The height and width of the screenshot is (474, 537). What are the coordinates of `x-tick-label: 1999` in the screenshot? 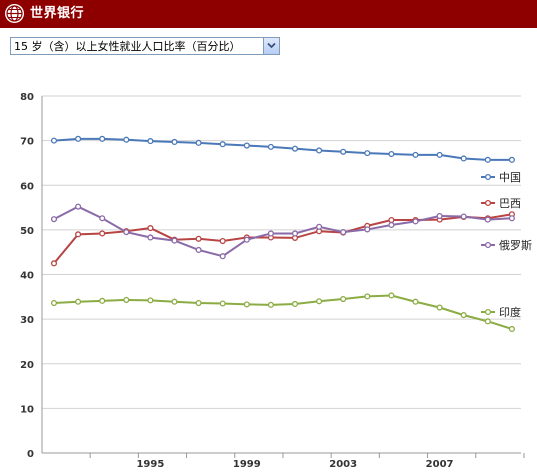 It's located at (247, 464).